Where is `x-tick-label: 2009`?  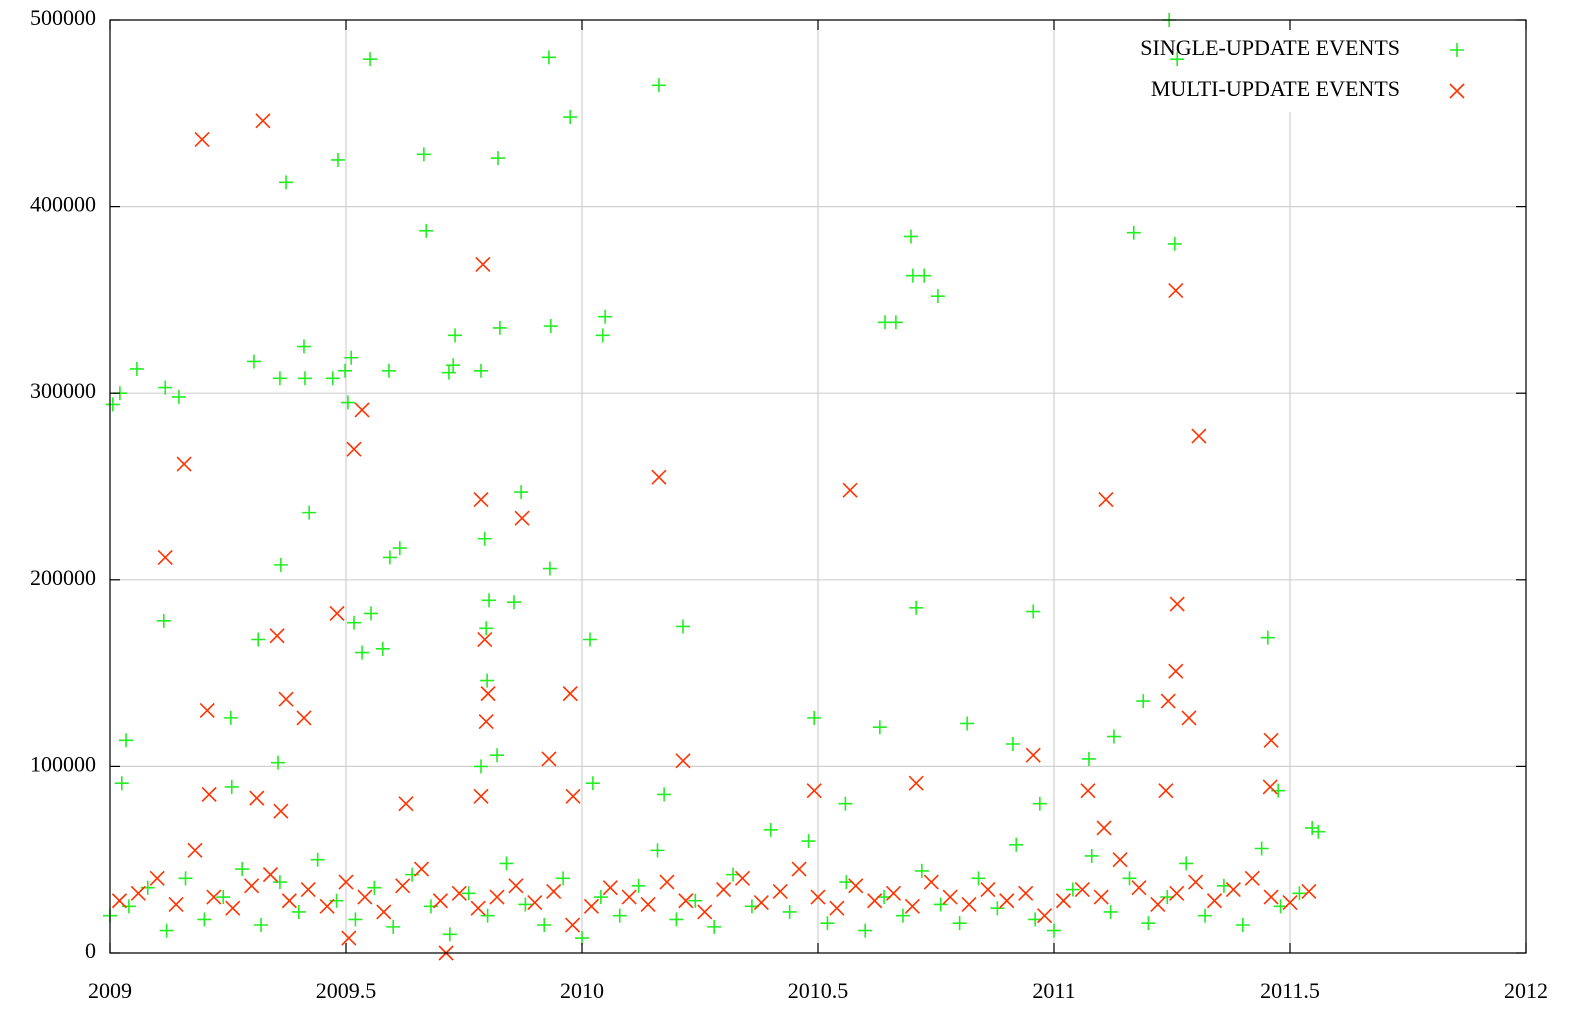 x-tick-label: 2009 is located at coordinates (110, 990).